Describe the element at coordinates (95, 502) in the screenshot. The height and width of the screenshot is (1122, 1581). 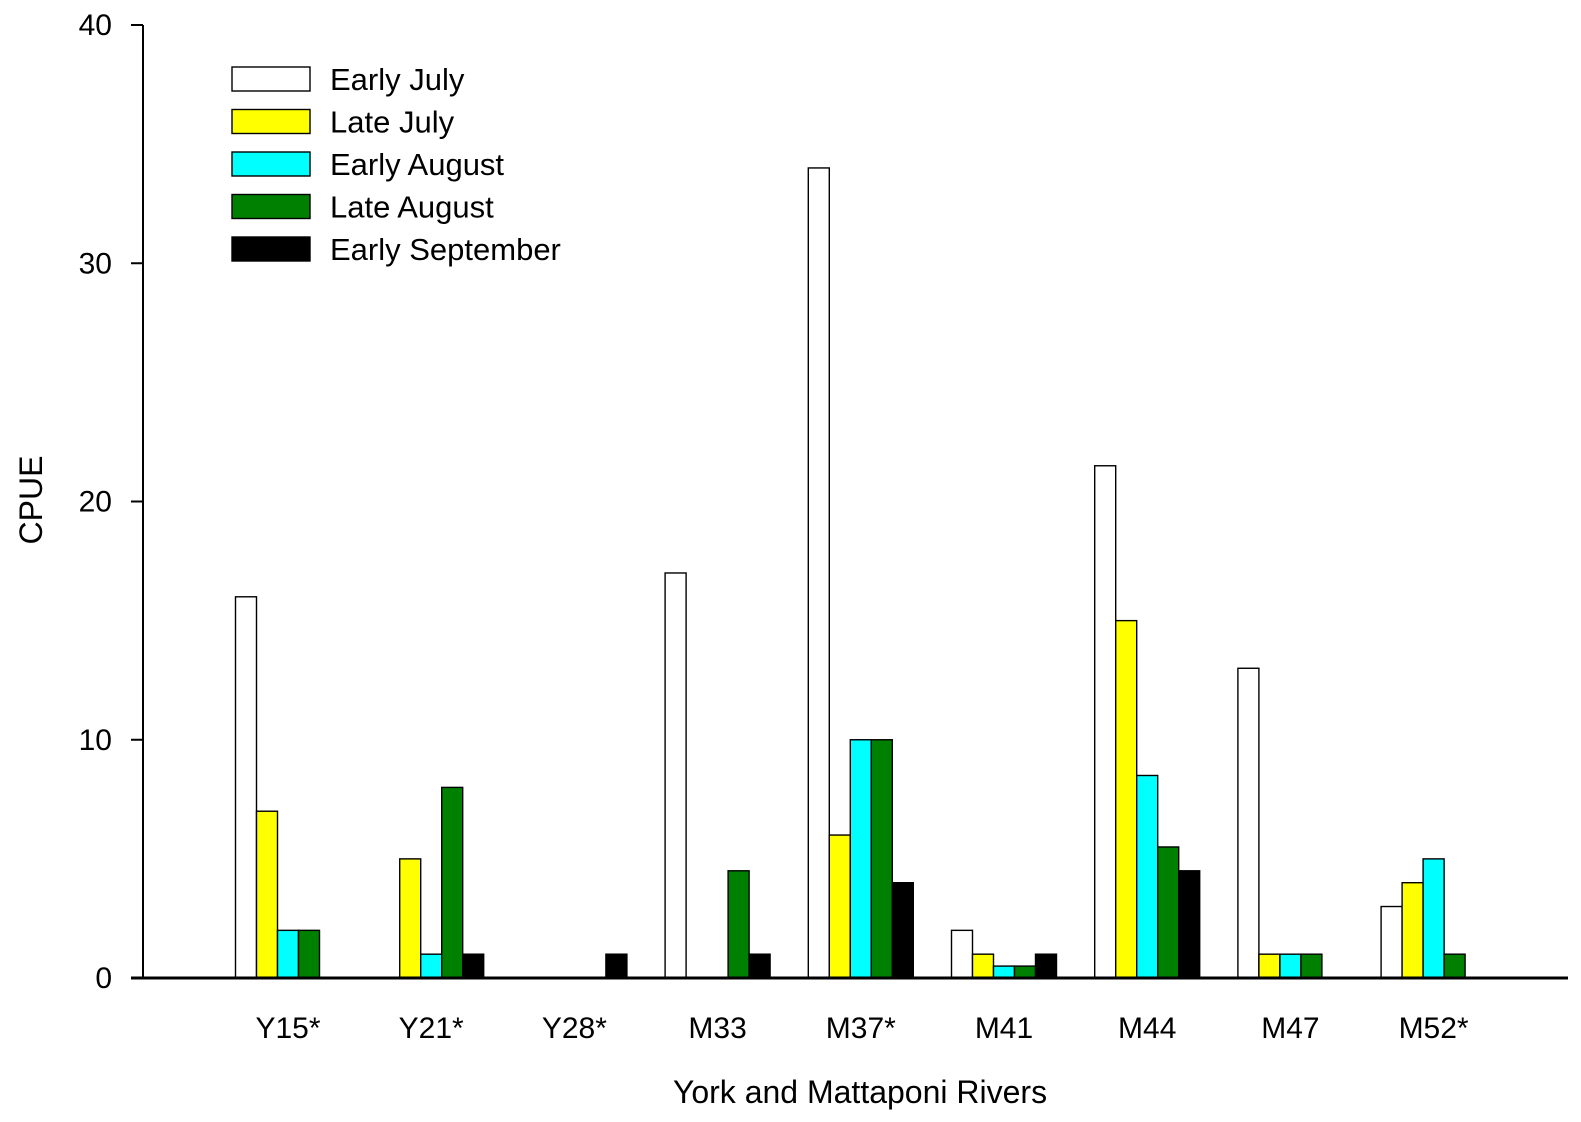
I see `y-tick-label-20: 20` at that location.